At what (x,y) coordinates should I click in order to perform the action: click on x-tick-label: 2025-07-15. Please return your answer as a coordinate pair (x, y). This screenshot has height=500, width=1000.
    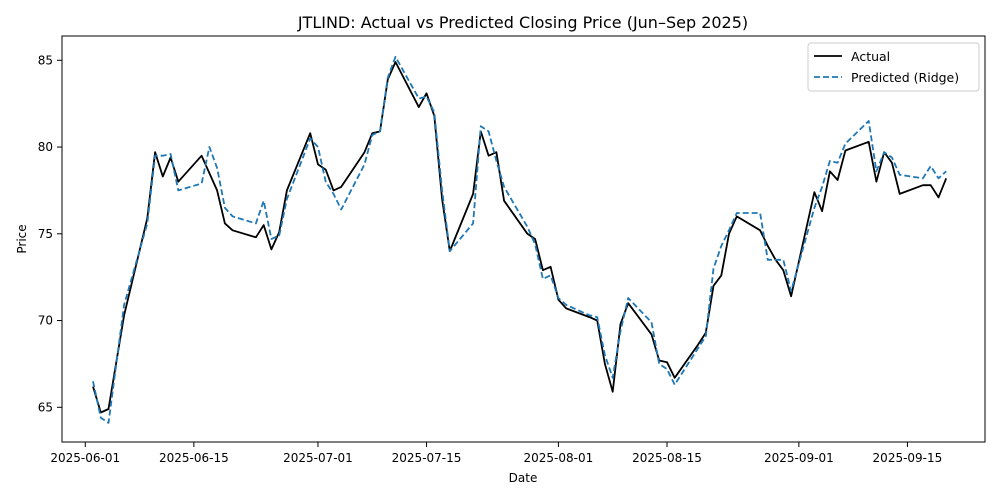
    Looking at the image, I should click on (427, 458).